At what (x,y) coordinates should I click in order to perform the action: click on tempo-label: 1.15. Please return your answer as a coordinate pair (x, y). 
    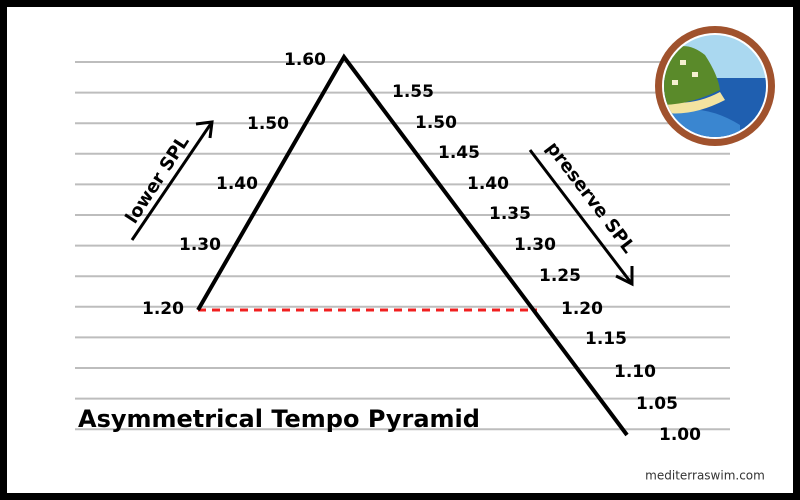
    Looking at the image, I should click on (606, 339).